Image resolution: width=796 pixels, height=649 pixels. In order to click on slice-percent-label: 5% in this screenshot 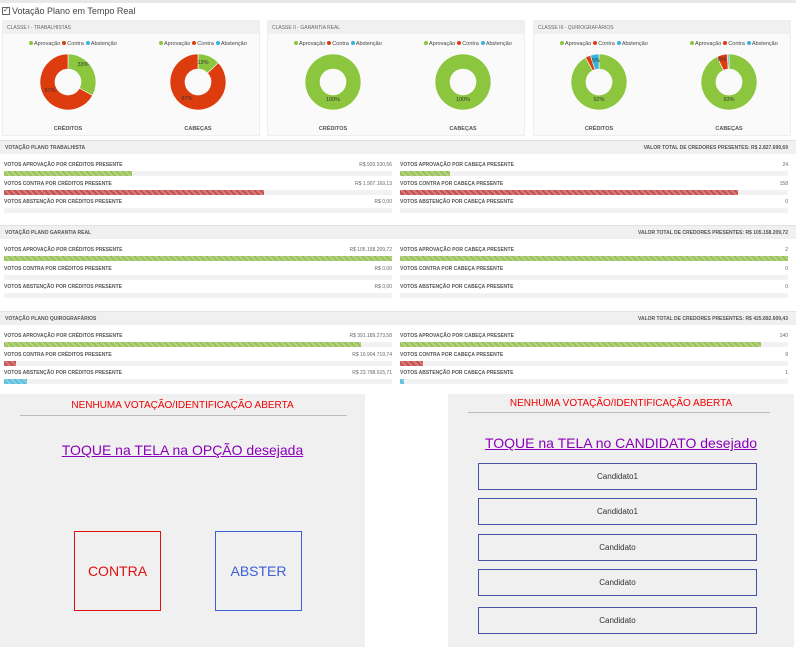, I will do `click(596, 61)`.